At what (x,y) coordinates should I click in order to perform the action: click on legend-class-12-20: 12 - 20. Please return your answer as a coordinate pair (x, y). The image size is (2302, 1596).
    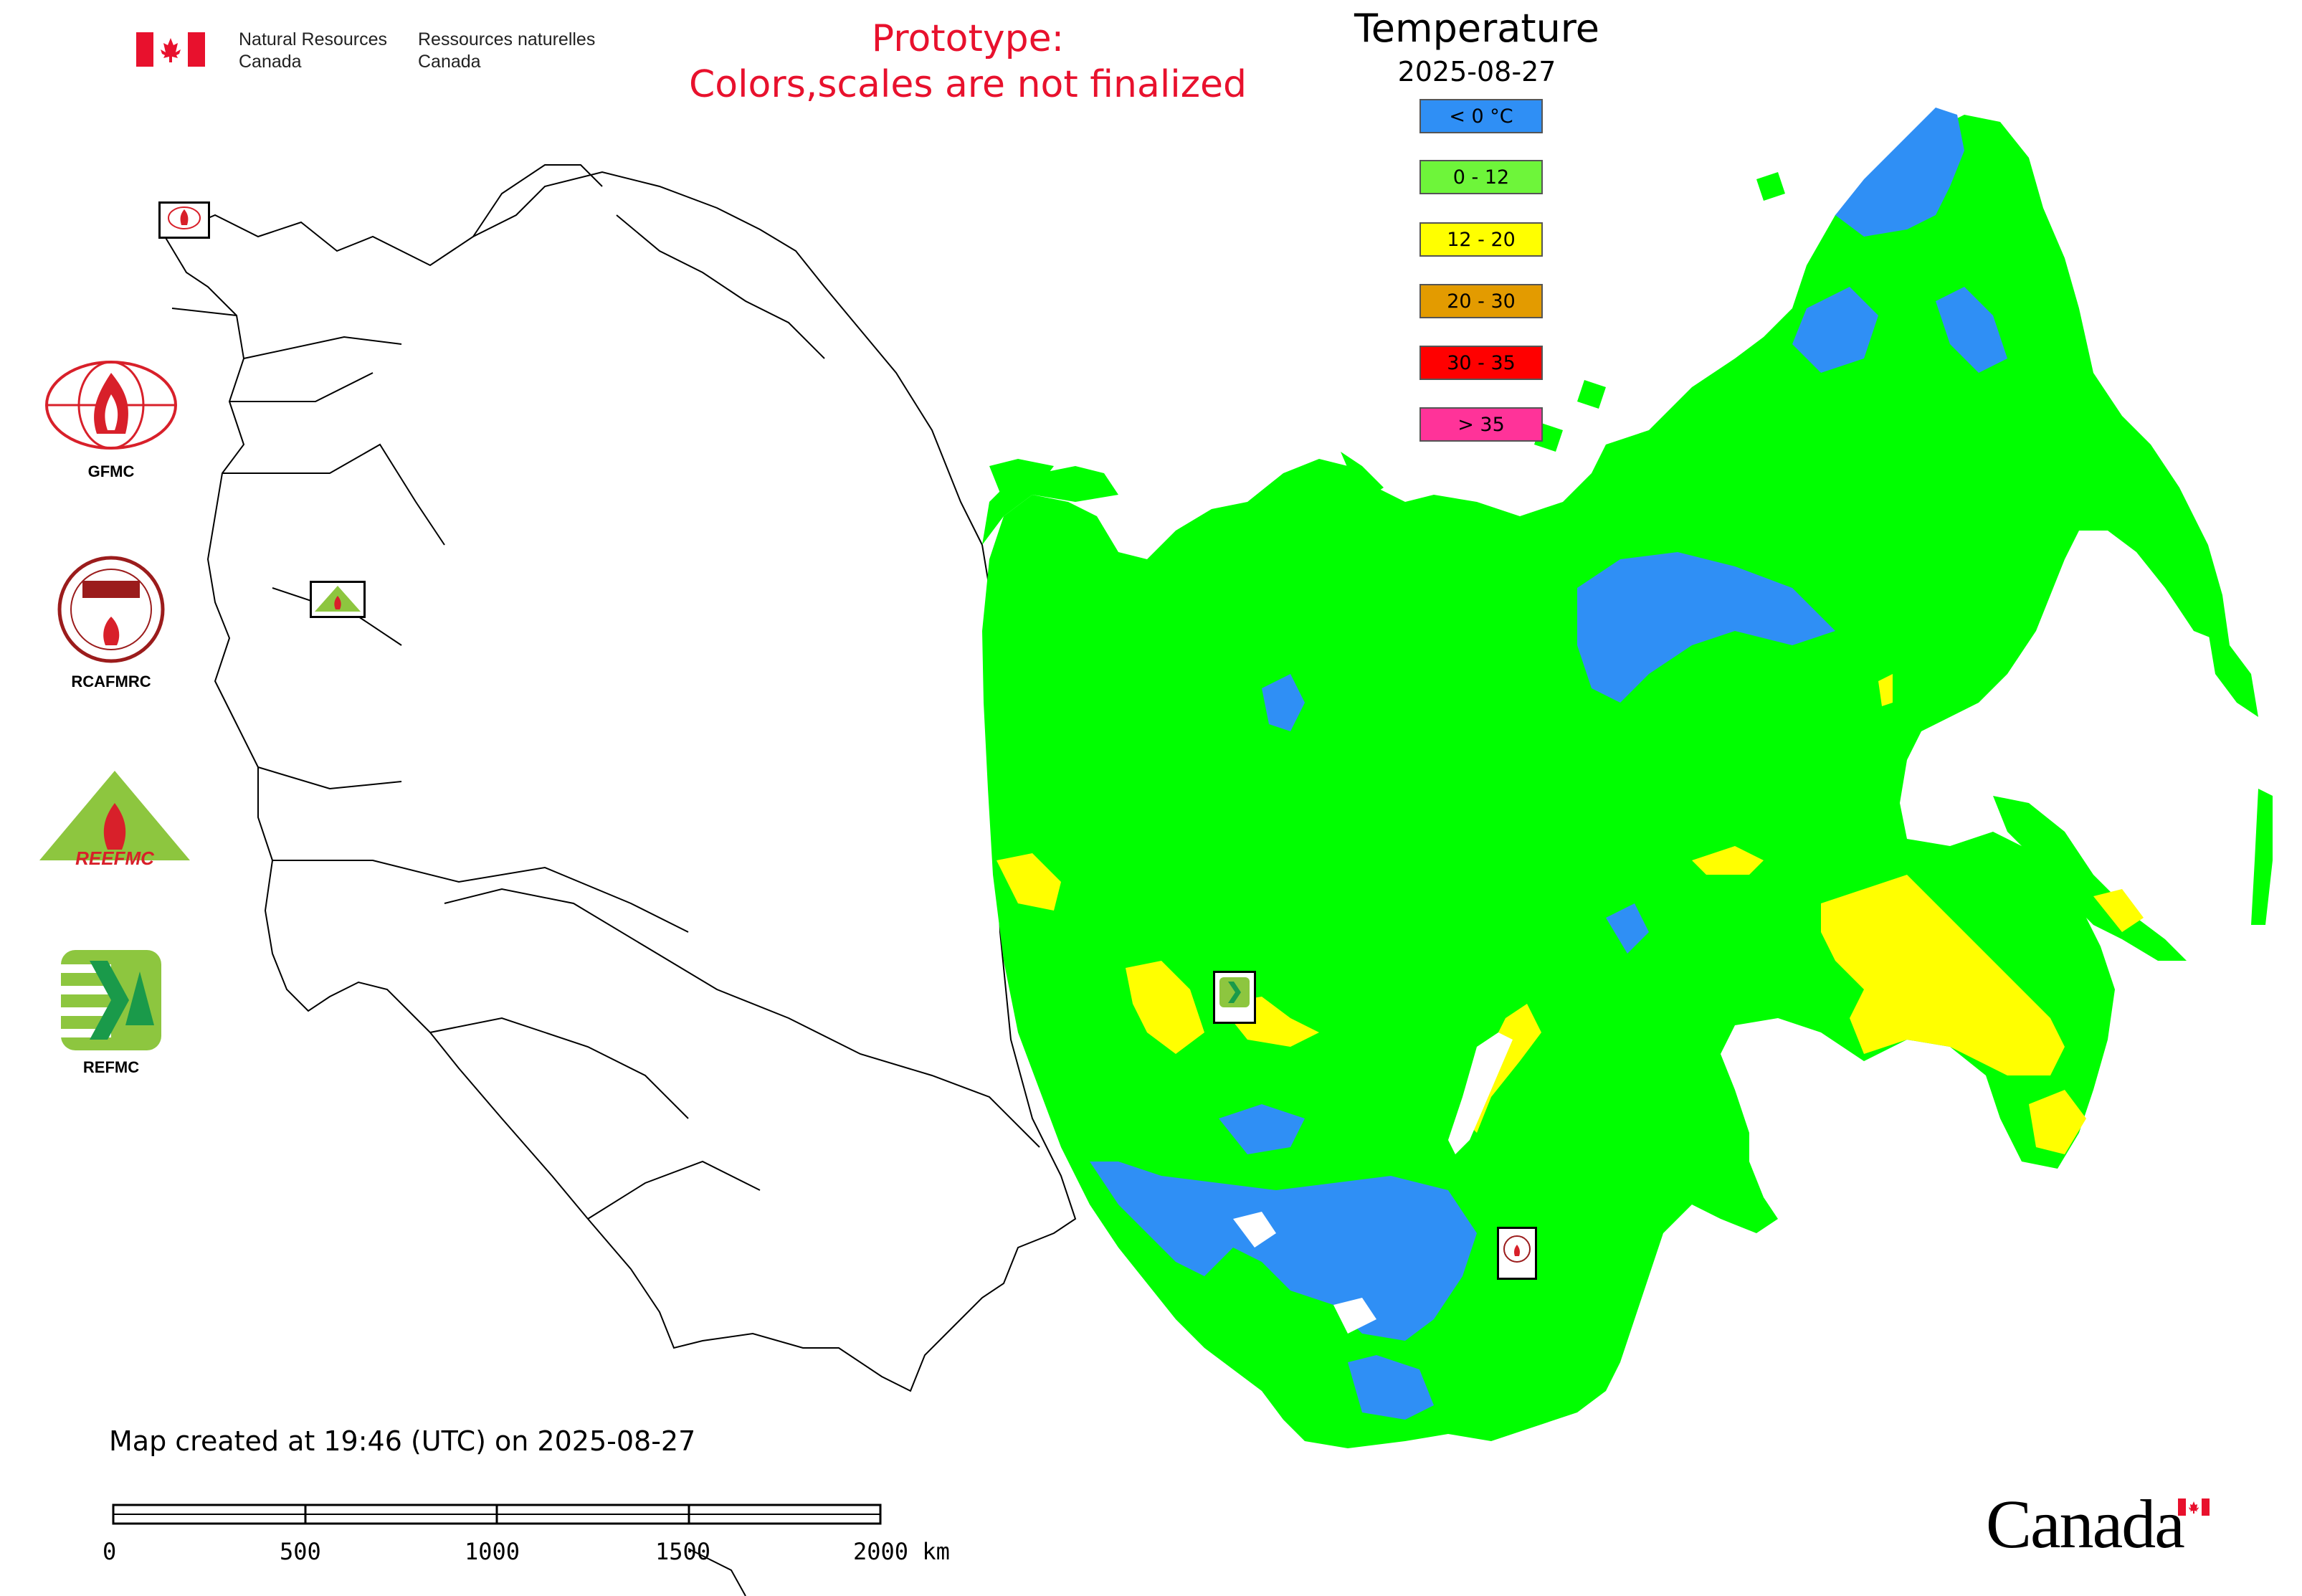
    Looking at the image, I should click on (1481, 239).